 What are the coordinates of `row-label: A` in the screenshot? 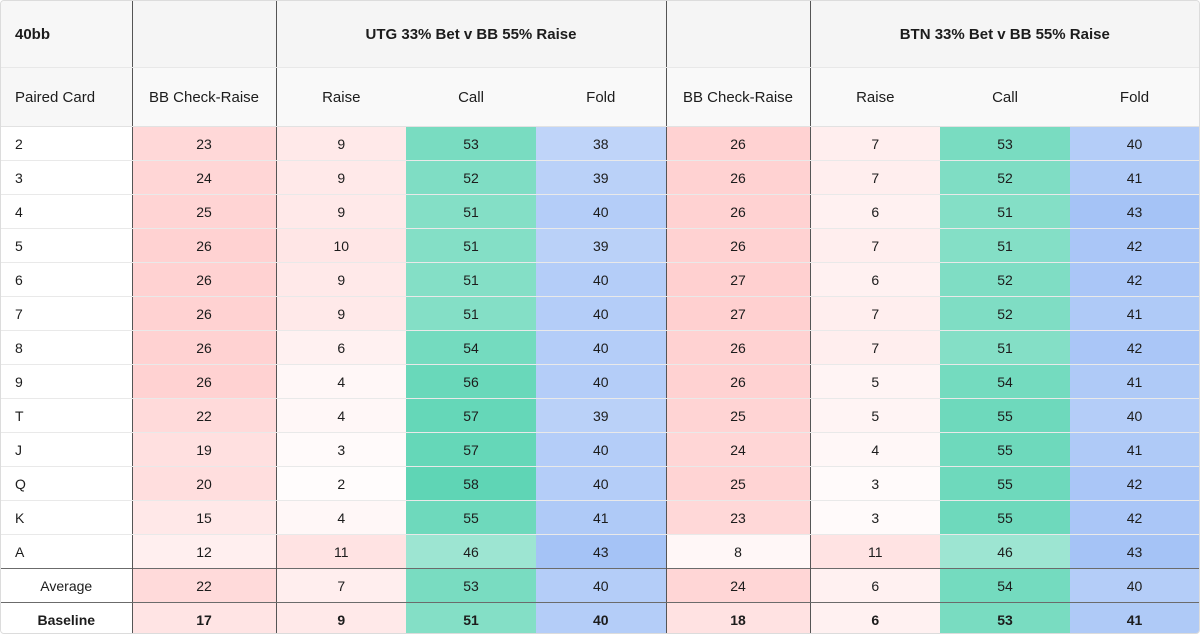 It's located at (66, 551).